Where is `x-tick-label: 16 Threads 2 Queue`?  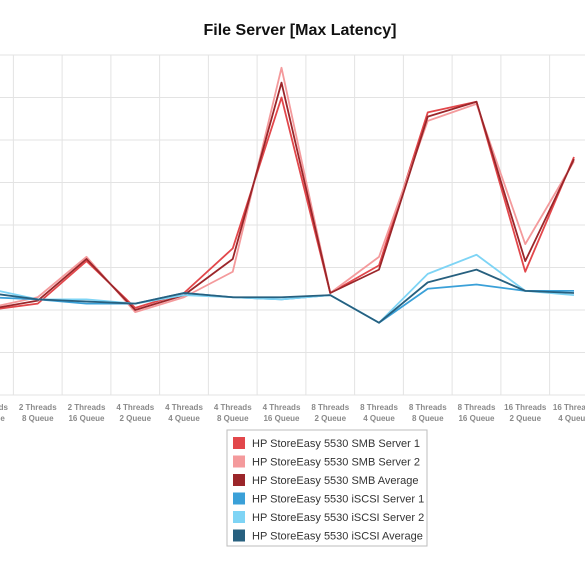
x-tick-label: 16 Threads 2 Queue is located at coordinates (525, 413).